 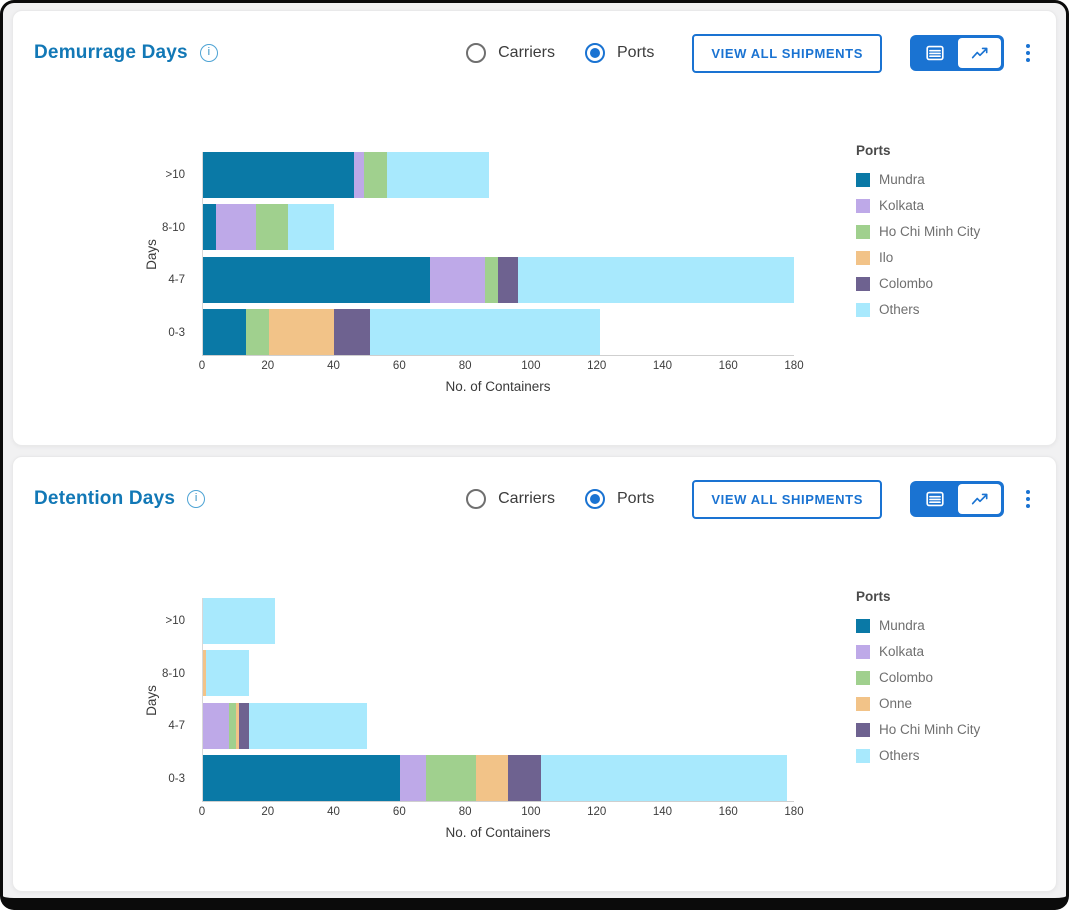 I want to click on x-tick-label: 140, so click(x=662, y=366).